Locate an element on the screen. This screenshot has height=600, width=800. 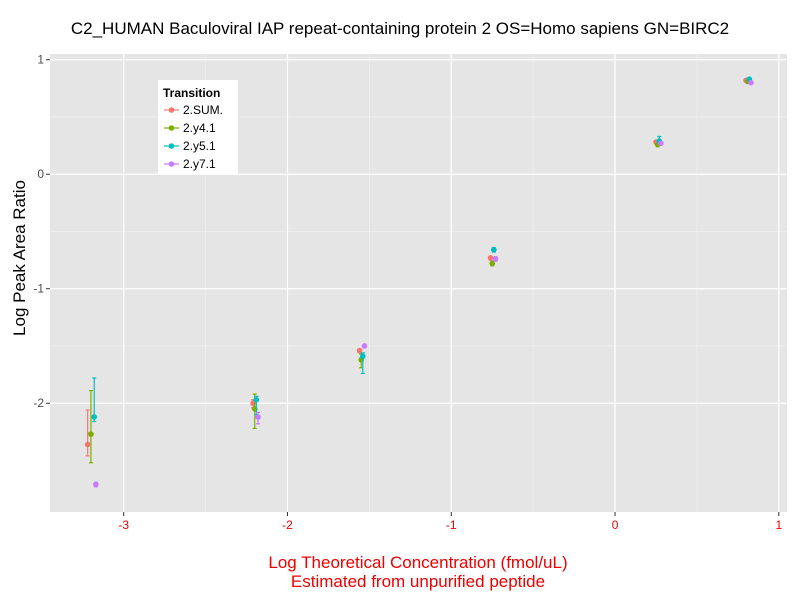
x-tick-label: -2 is located at coordinates (287, 525).